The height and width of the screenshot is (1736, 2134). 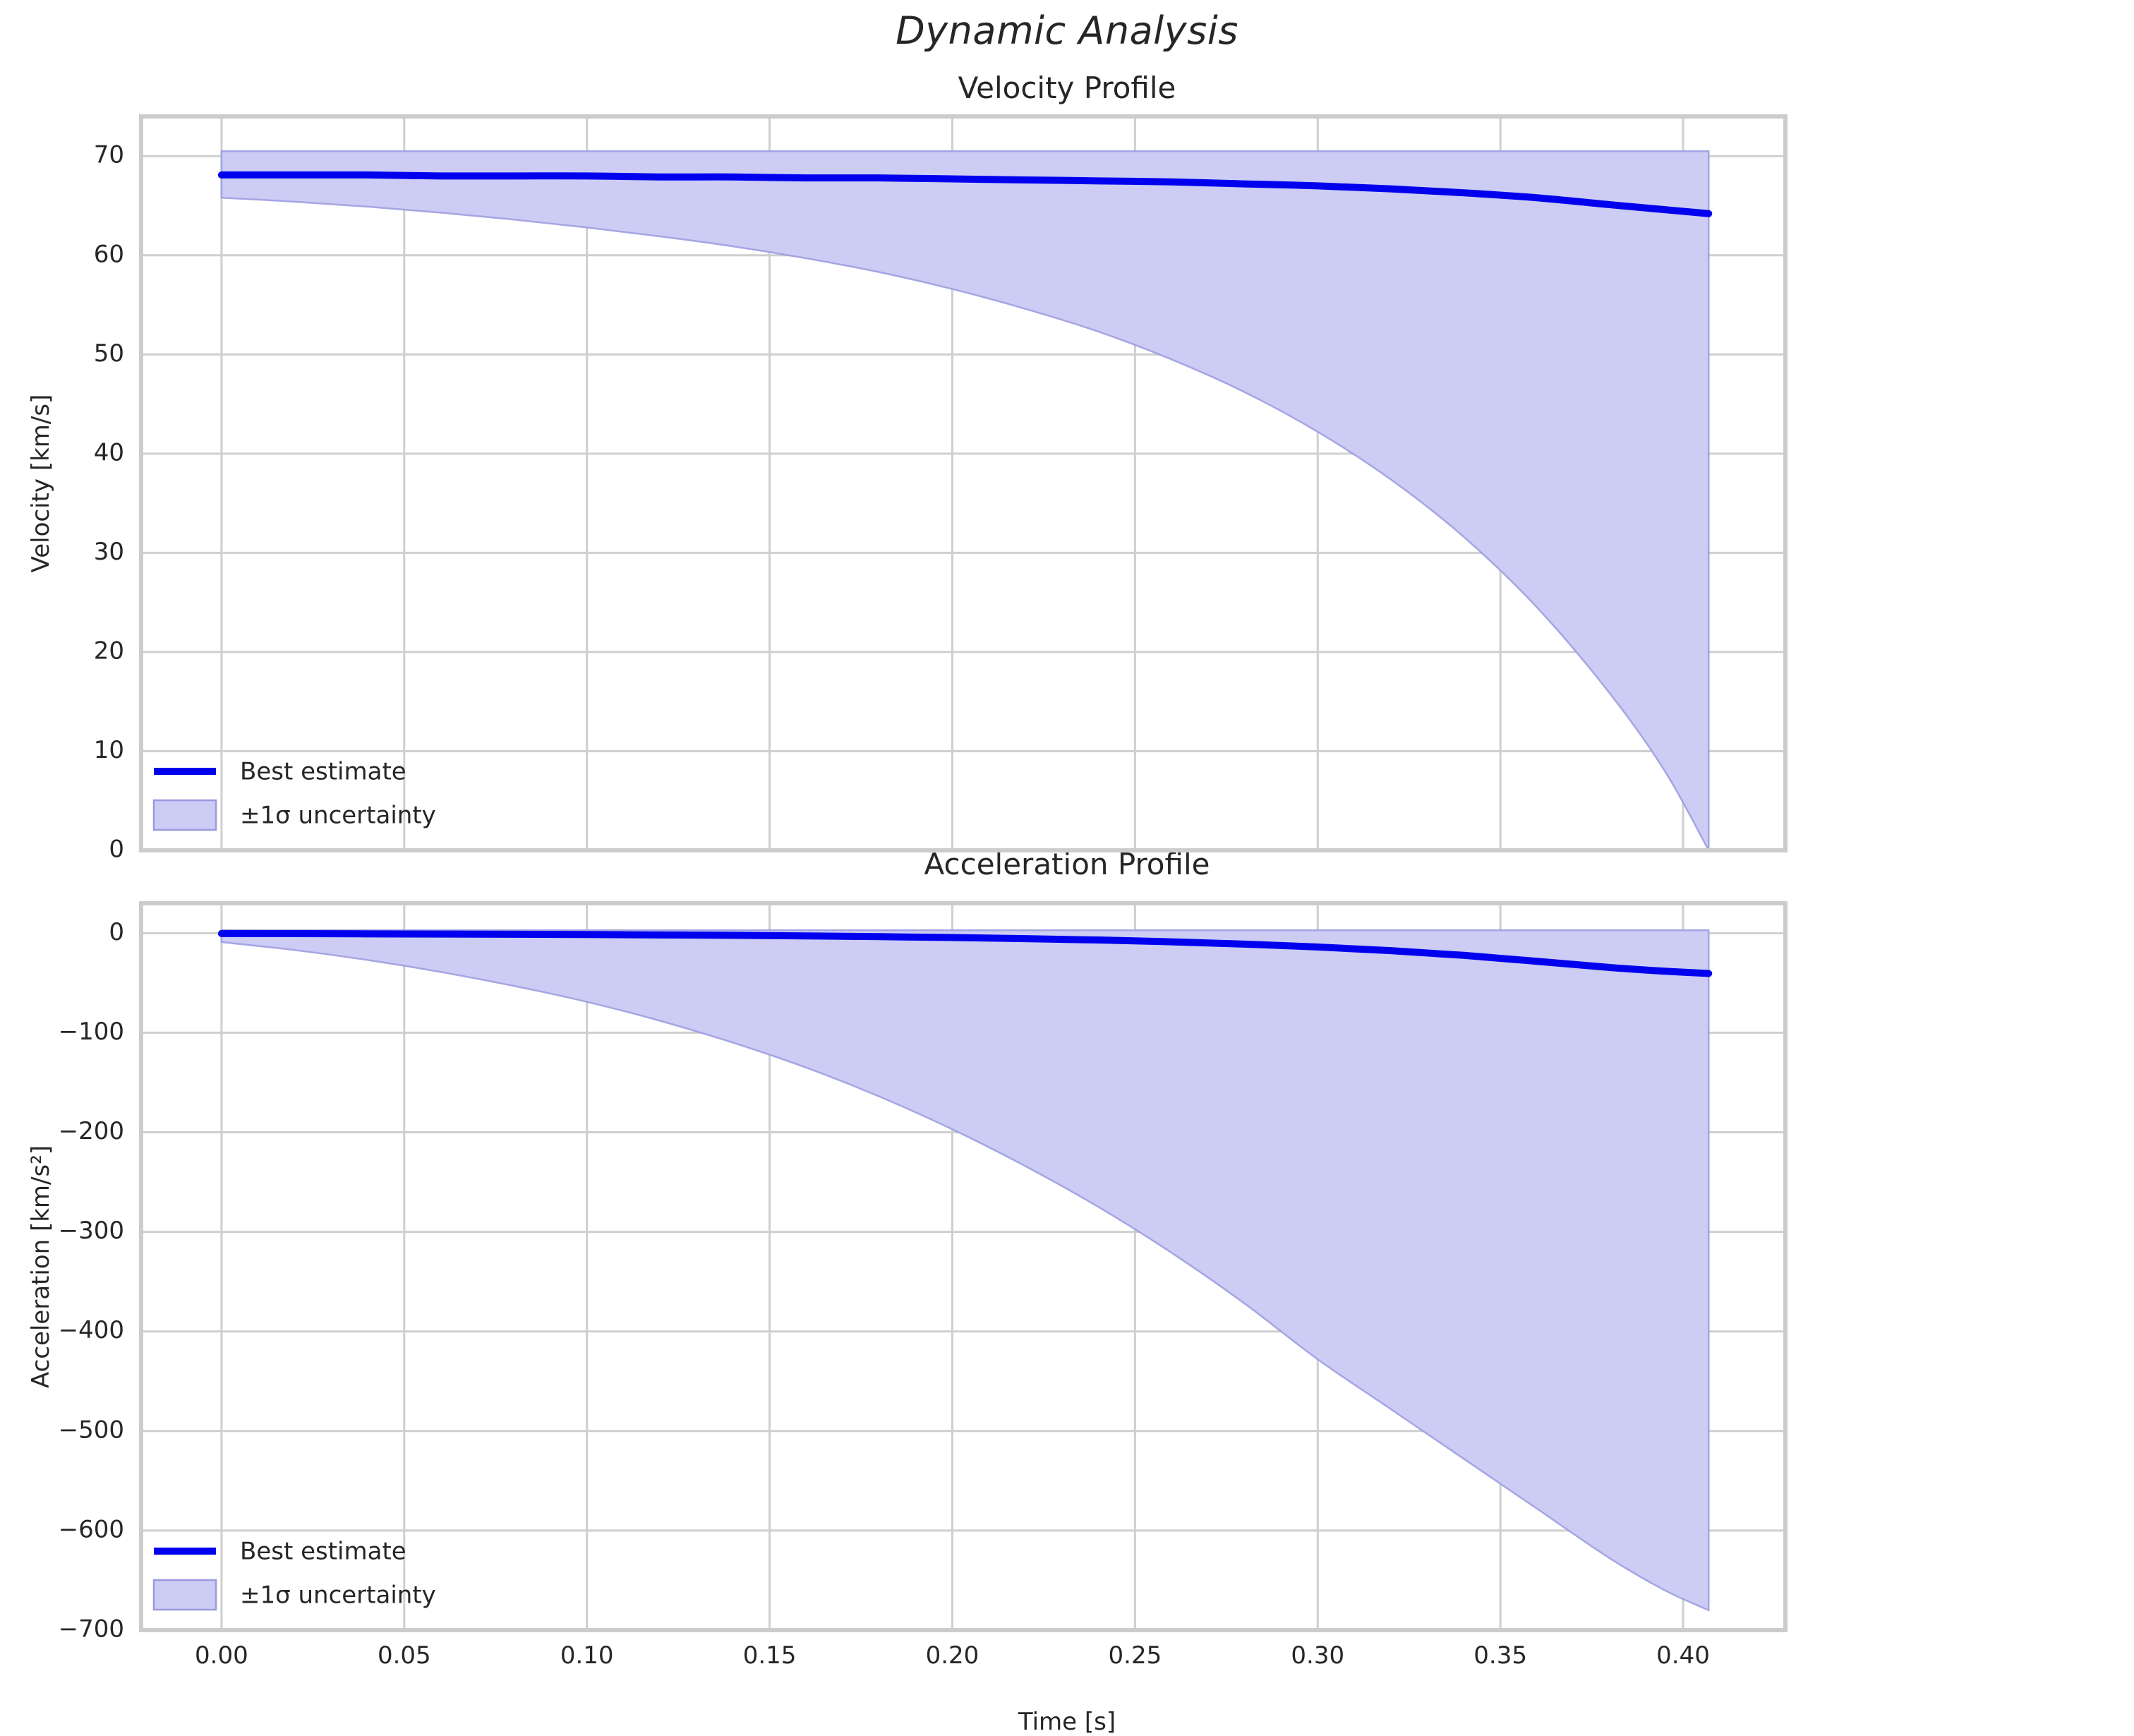 I want to click on x-tick-label: 0.30, so click(x=1317, y=1655).